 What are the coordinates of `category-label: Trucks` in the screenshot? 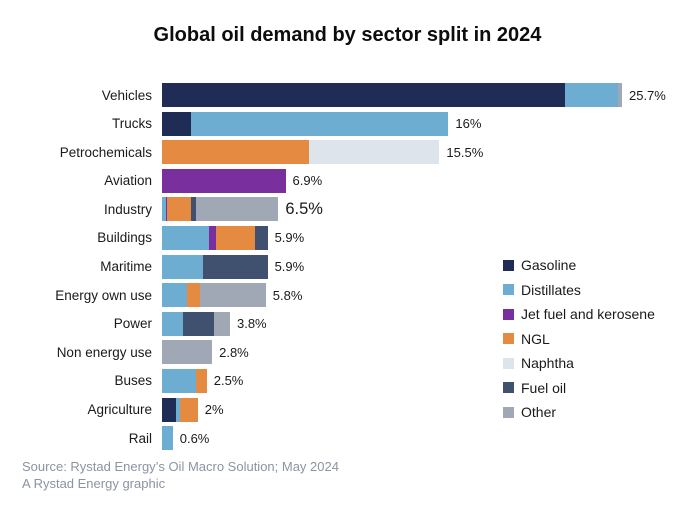 It's located at (132, 124).